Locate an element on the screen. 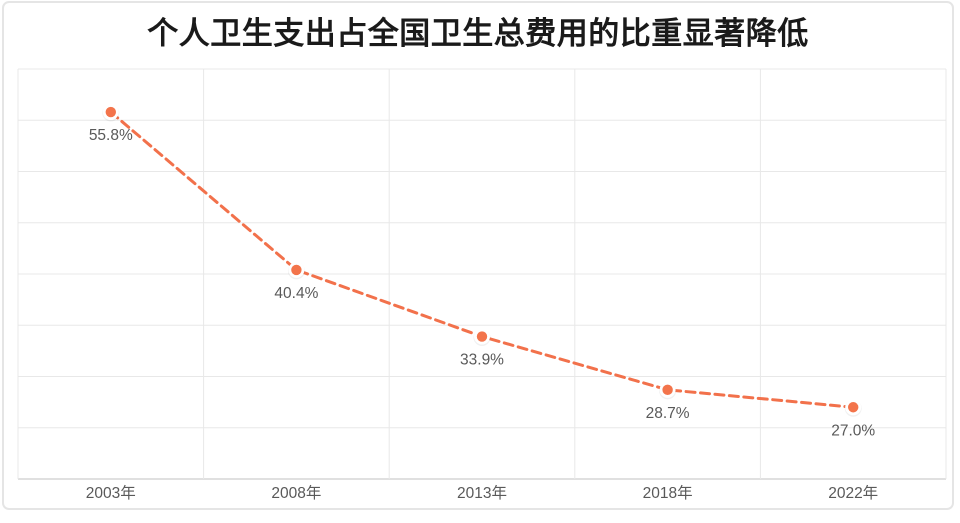 This screenshot has height=523, width=960. x-axis-label: 2013年 is located at coordinates (482, 493).